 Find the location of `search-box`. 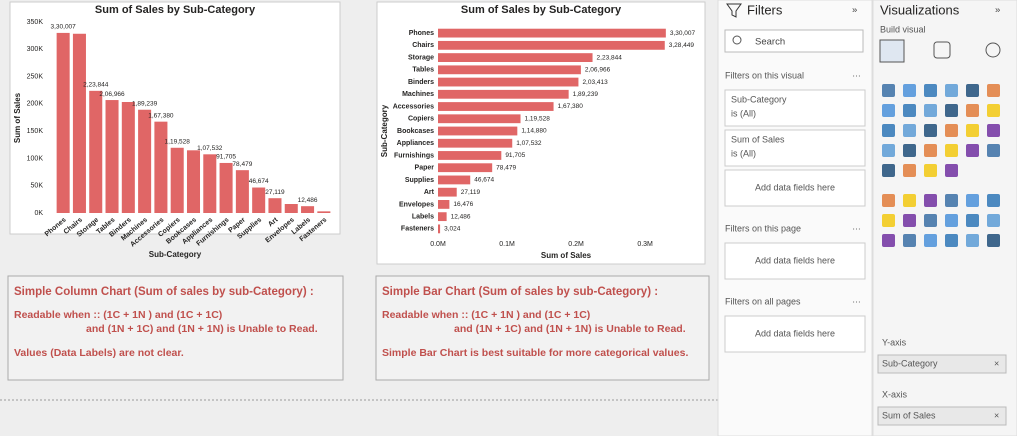

search-box is located at coordinates (794, 41).